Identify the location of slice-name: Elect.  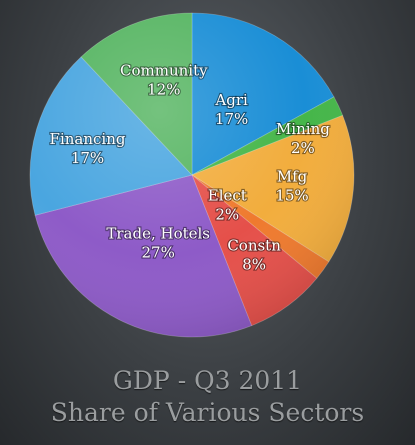
(227, 196).